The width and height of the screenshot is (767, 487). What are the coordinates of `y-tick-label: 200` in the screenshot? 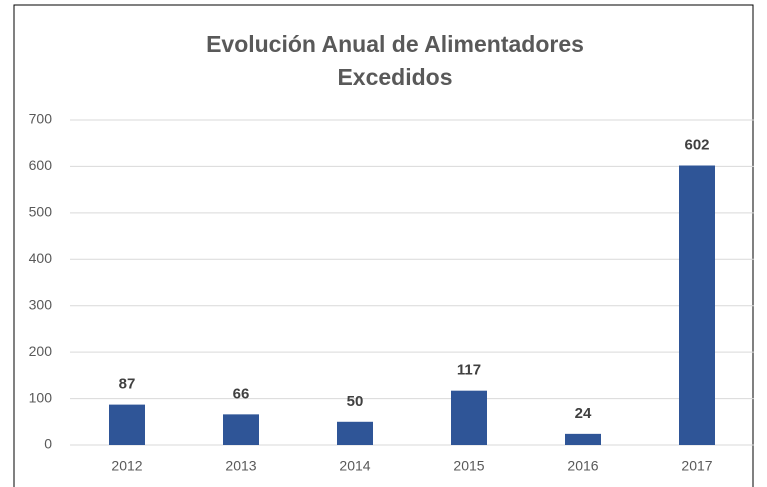 It's located at (41, 351).